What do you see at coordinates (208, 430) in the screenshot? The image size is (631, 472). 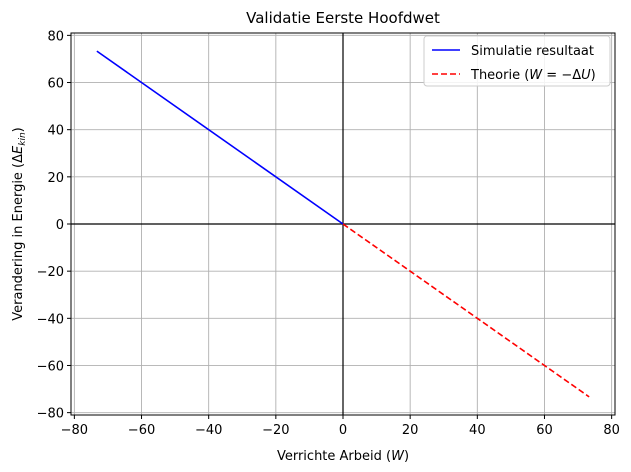 I see `x-tick-label: −40` at bounding box center [208, 430].